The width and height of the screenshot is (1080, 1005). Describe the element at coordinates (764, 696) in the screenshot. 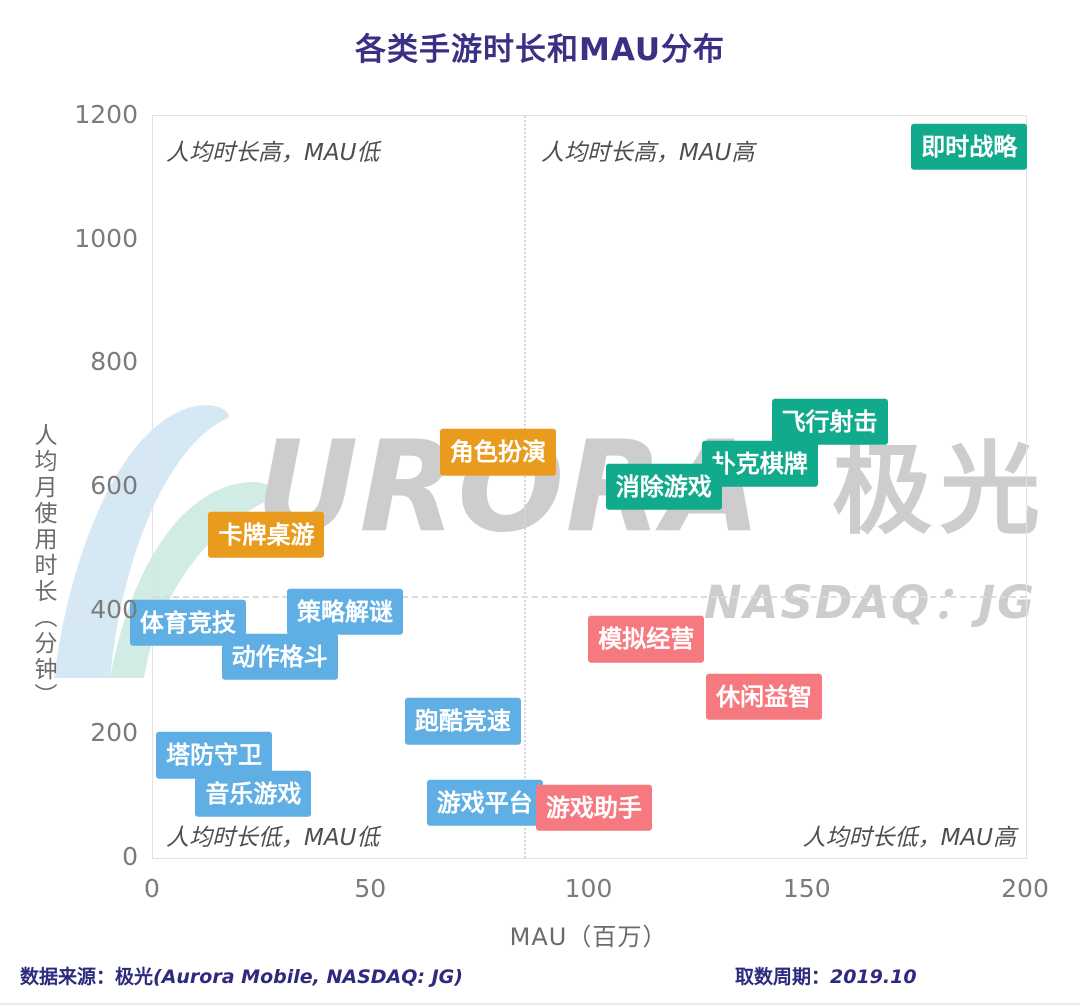

I see `data-point-休闲益智: 休闲益智` at that location.